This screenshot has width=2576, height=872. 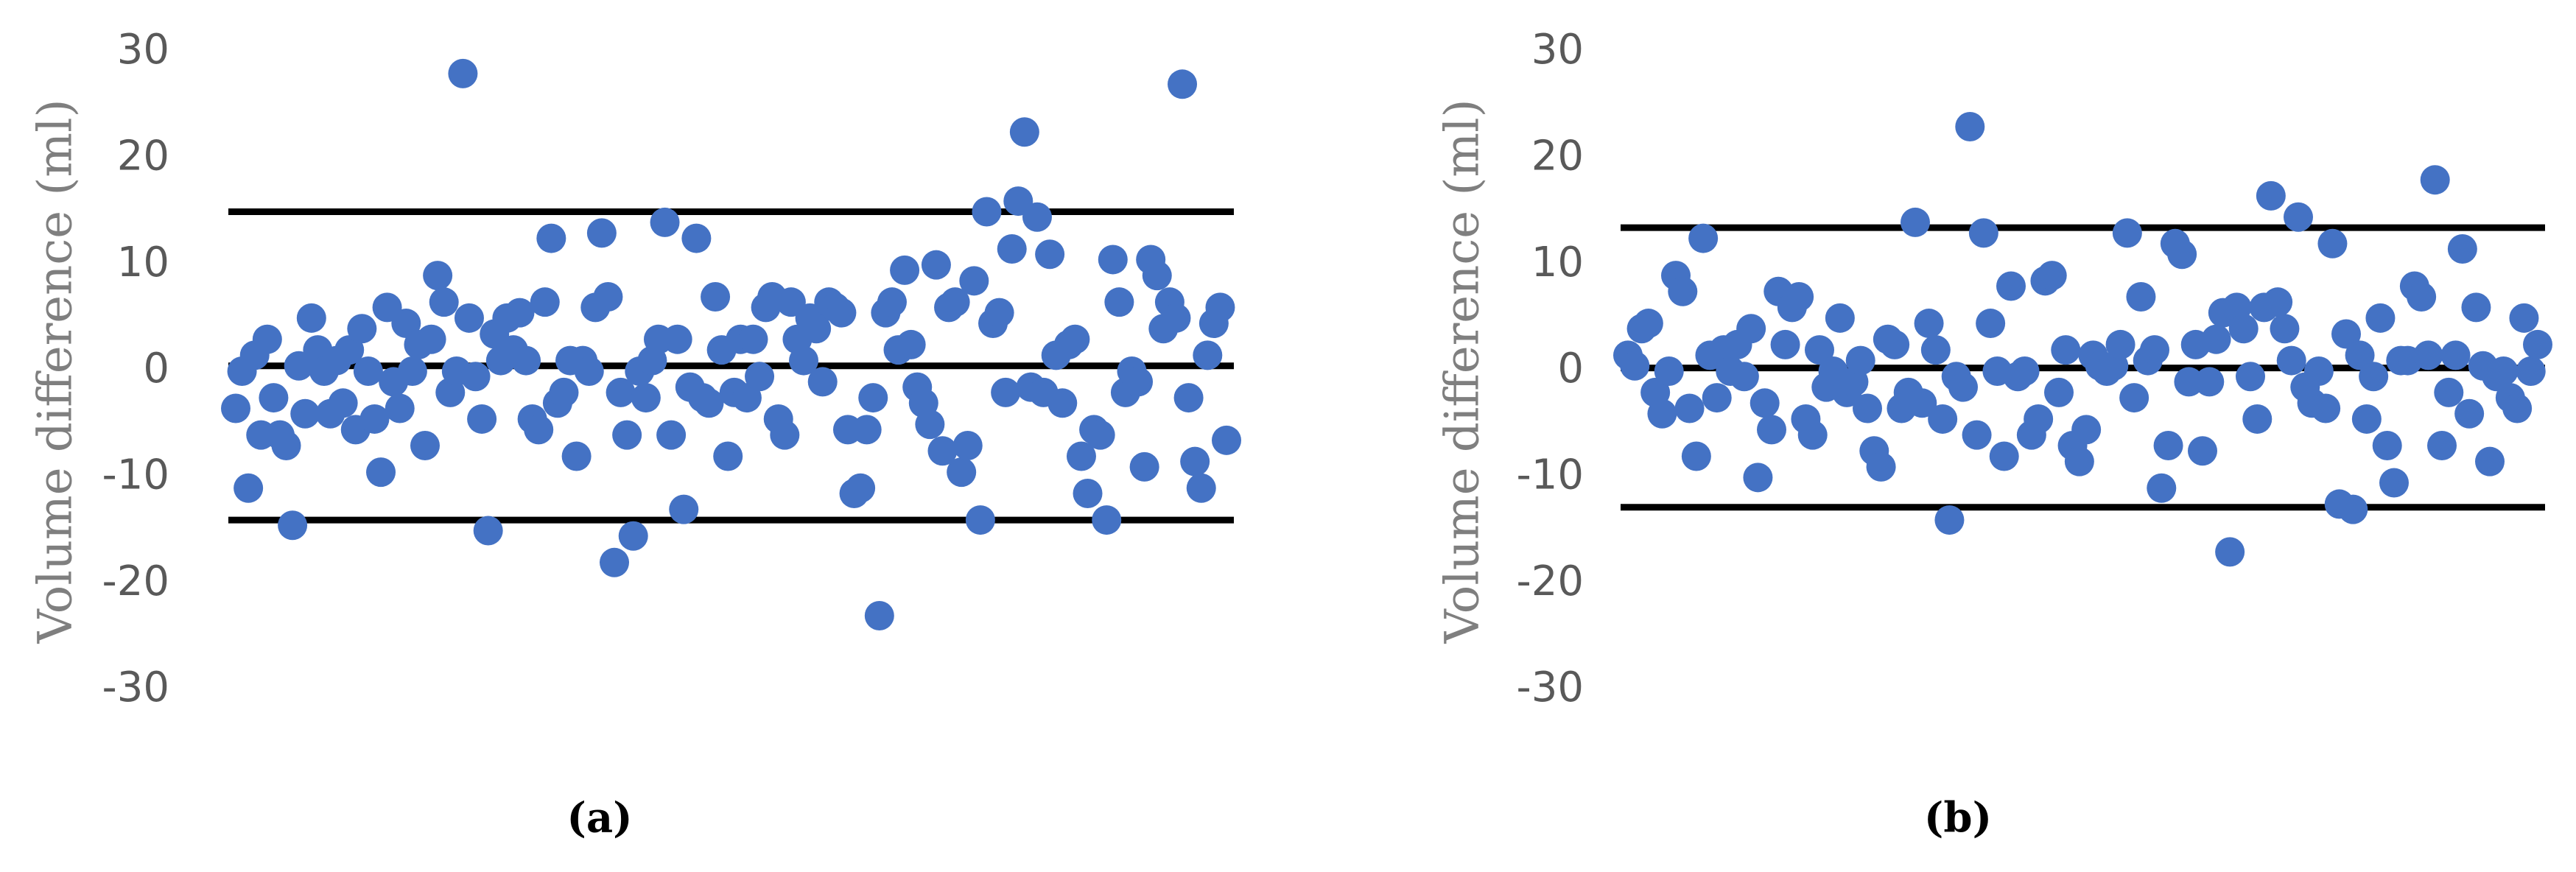 What do you see at coordinates (1958, 818) in the screenshot?
I see `panel-label: (b)` at bounding box center [1958, 818].